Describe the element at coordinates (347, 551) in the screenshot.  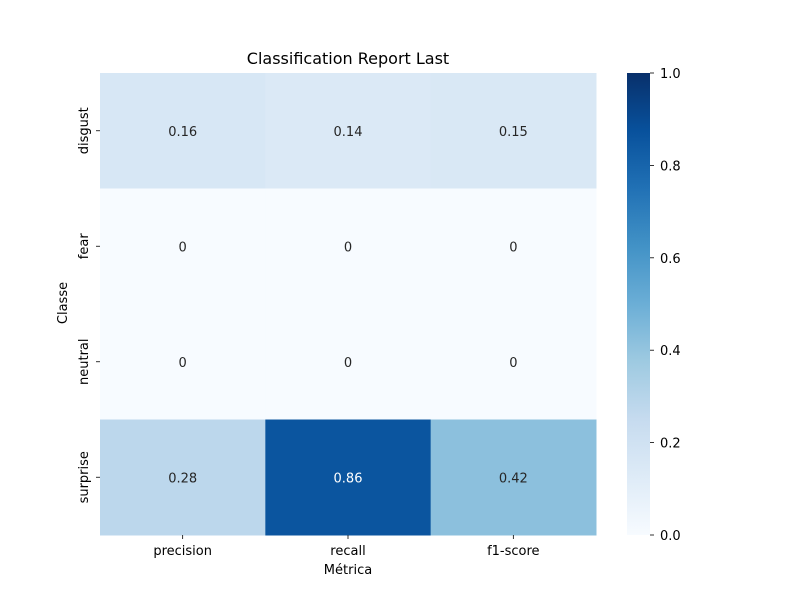
I see `x-tick-label: recall` at that location.